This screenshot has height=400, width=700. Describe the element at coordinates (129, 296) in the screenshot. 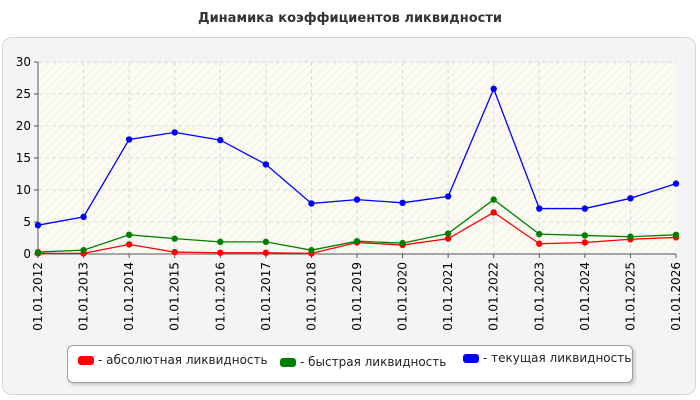

I see `x-tick-label: 01.01.2014` at that location.